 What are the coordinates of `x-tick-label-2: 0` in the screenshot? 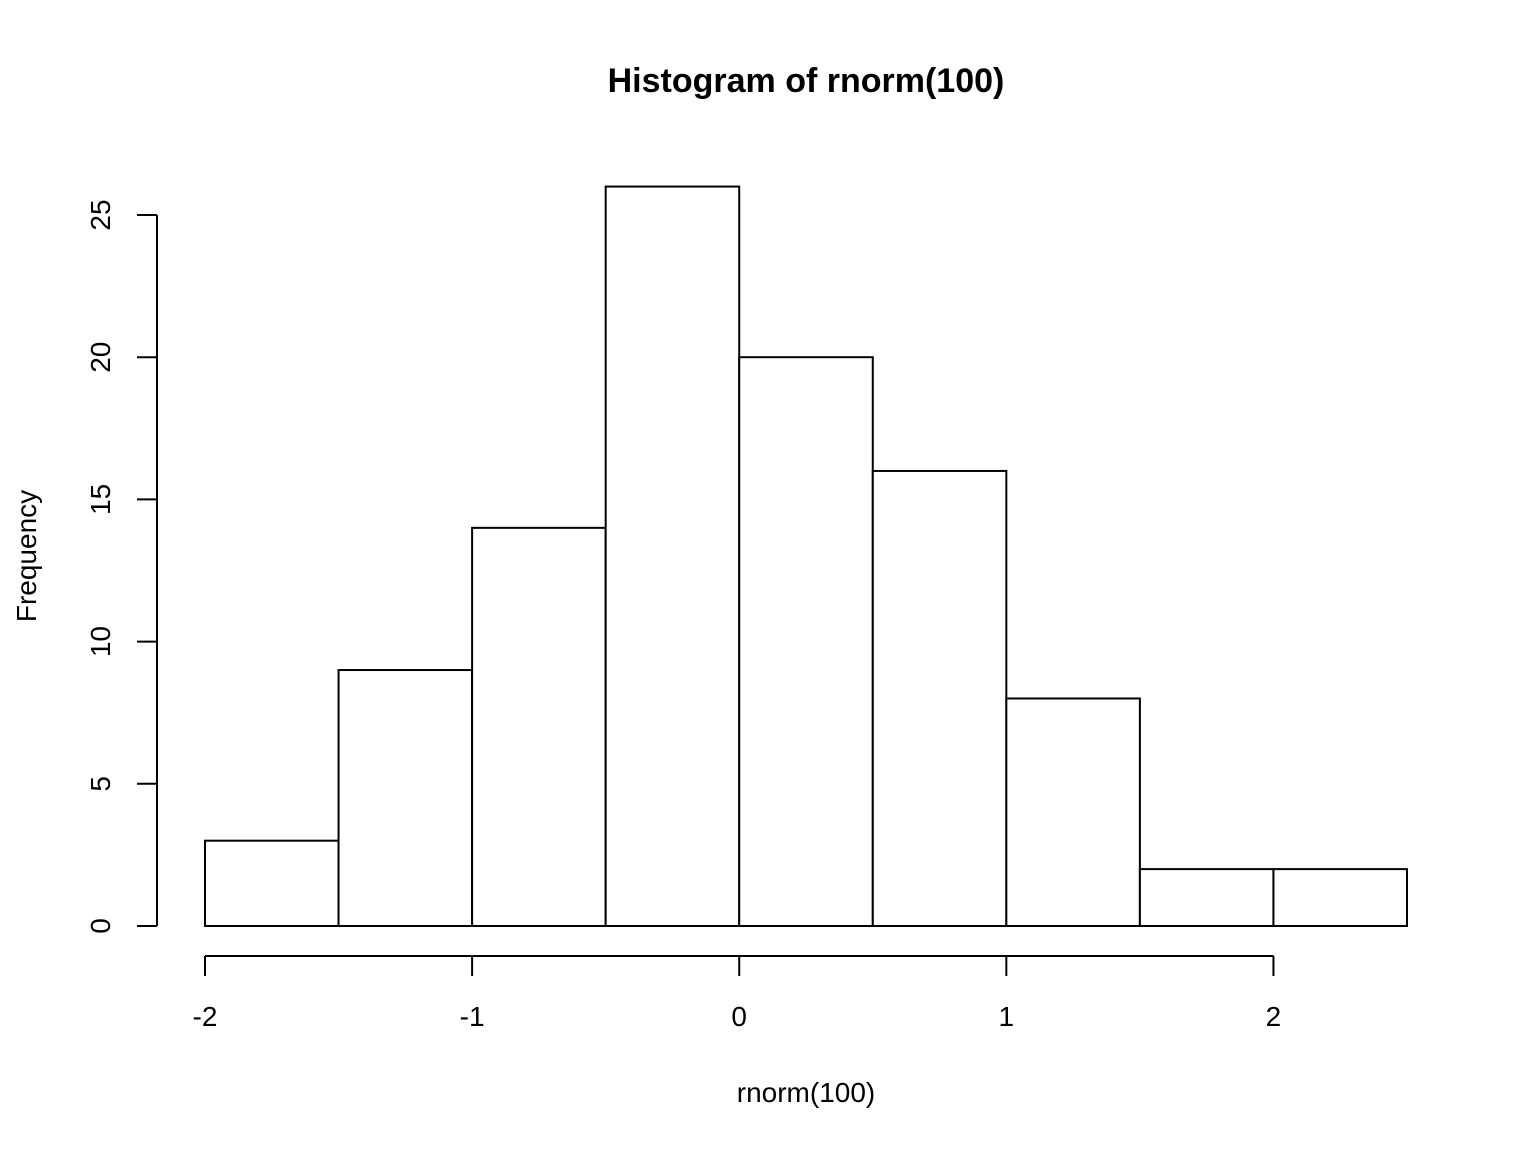 It's located at (739, 1016).